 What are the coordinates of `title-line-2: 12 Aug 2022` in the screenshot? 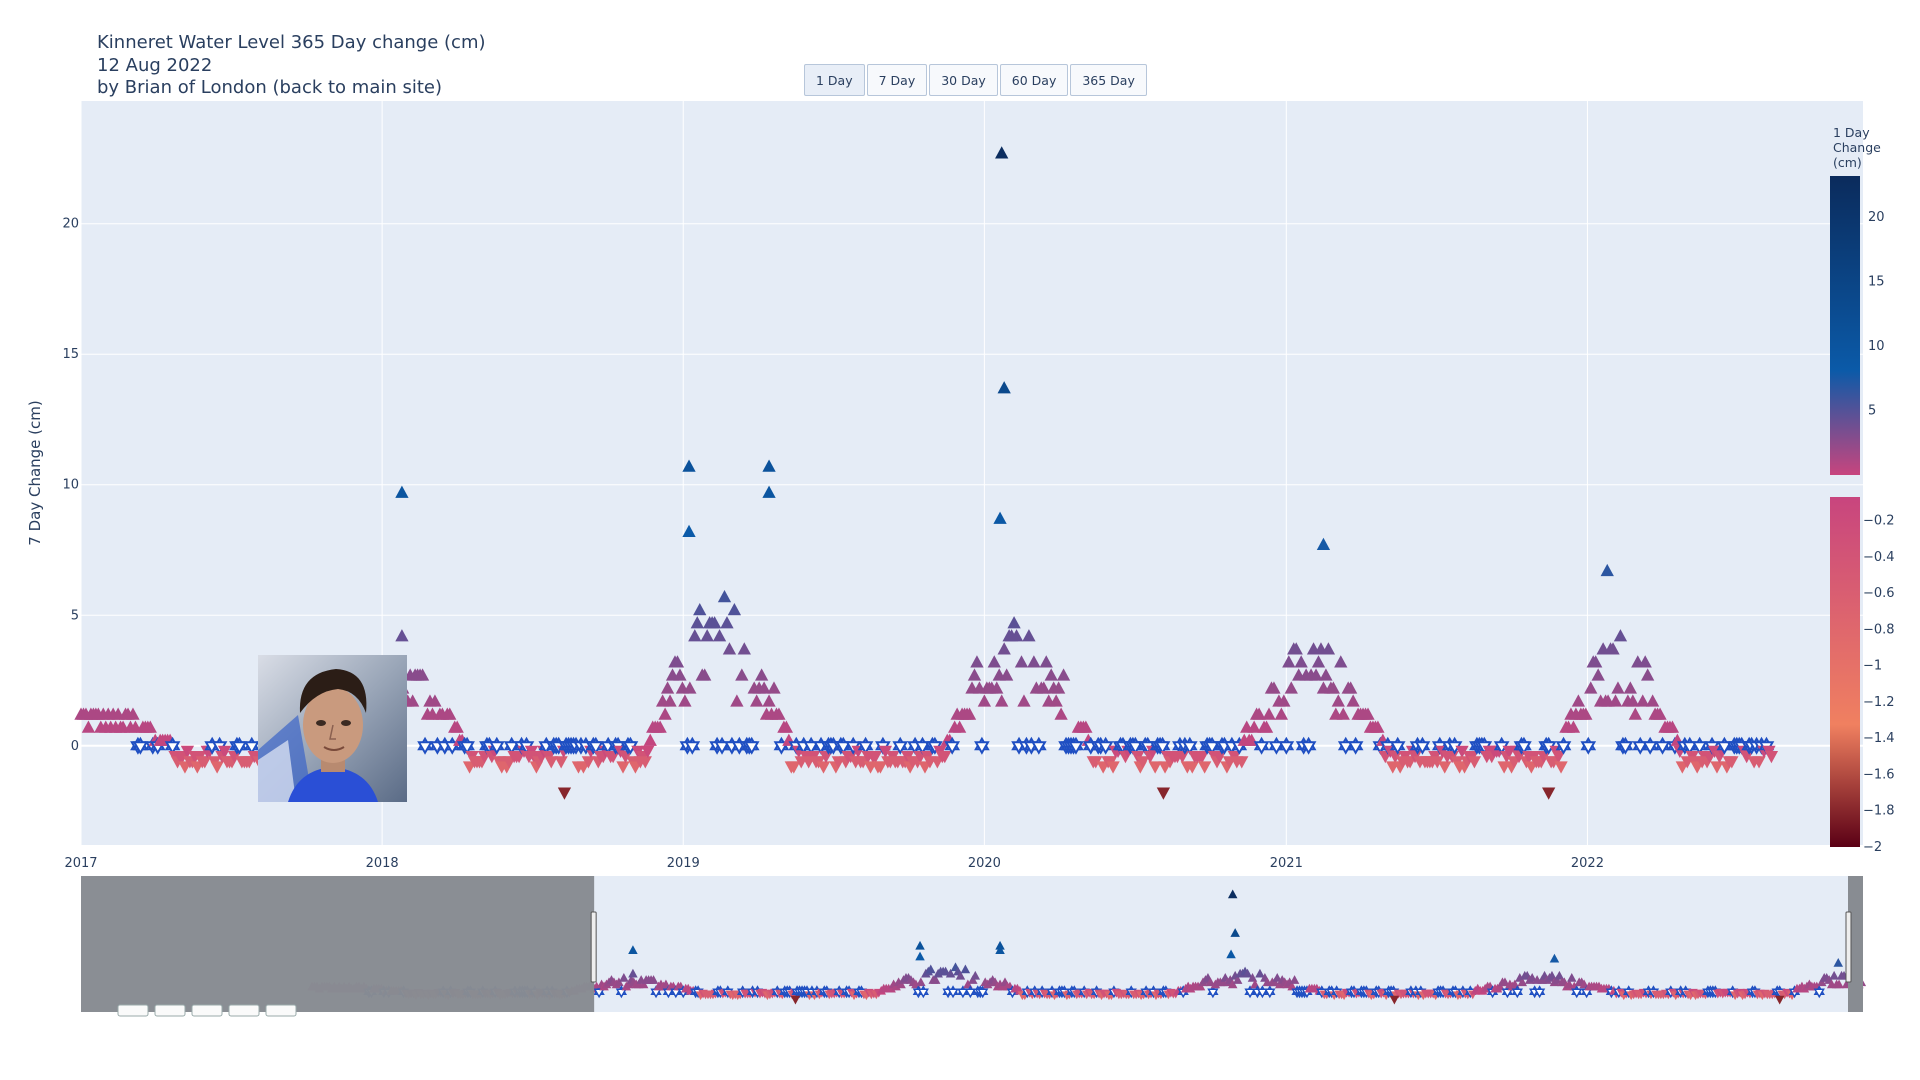 It's located at (155, 65).